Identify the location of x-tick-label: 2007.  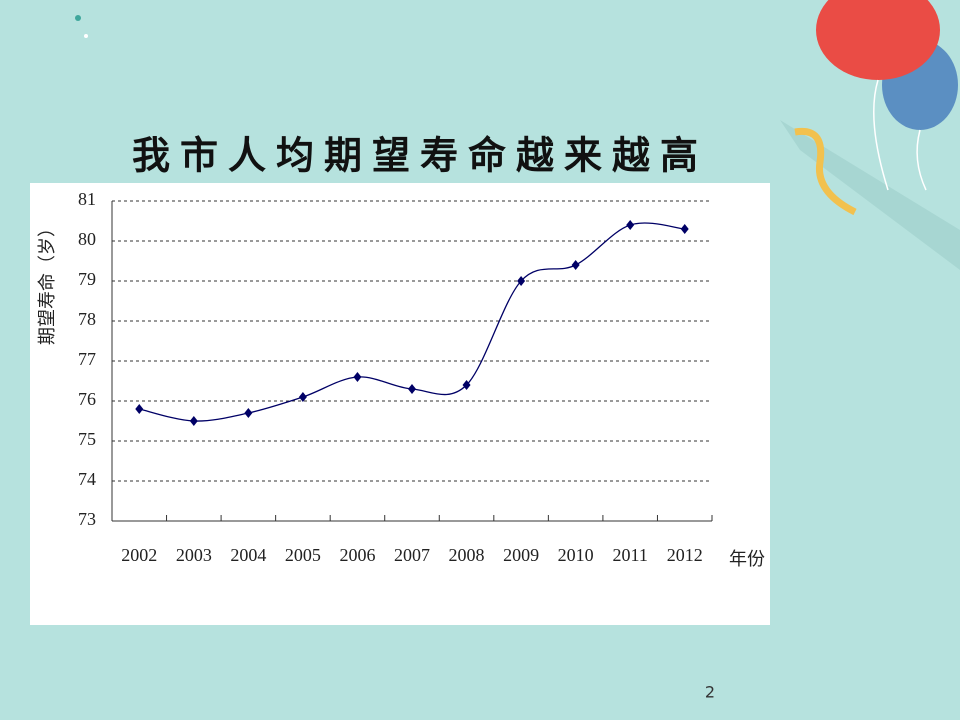
(412, 555).